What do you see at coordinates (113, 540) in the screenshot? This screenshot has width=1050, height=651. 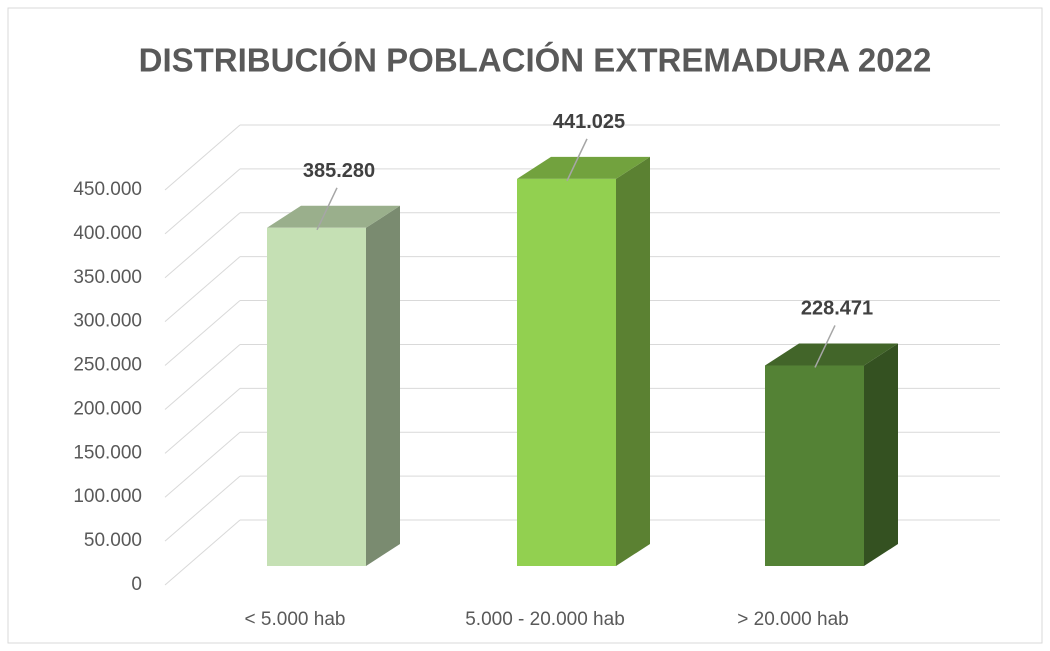 I see `y-tick-label: 50.000` at bounding box center [113, 540].